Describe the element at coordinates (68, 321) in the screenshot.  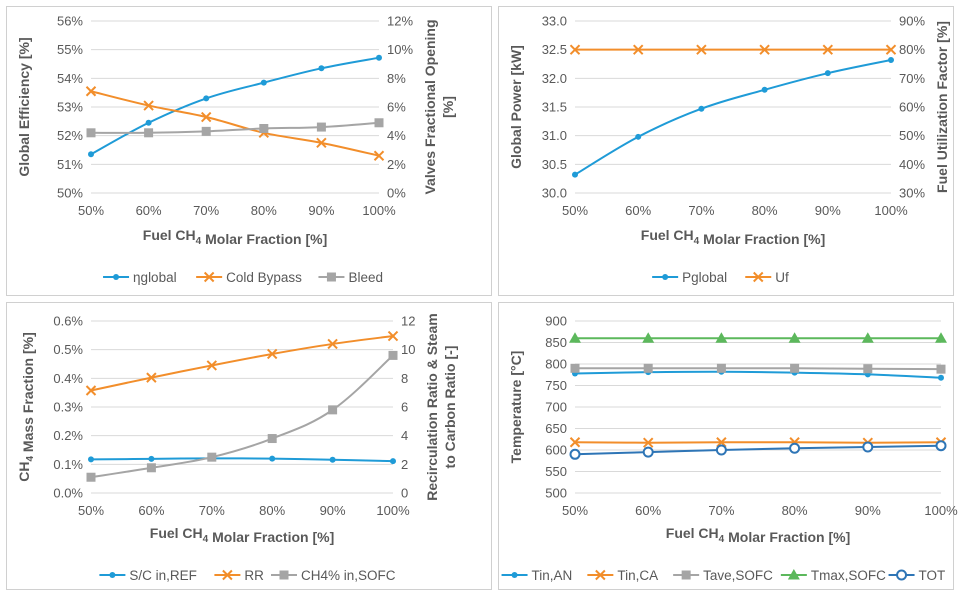
I see `y-tick-label: 0.6%` at that location.